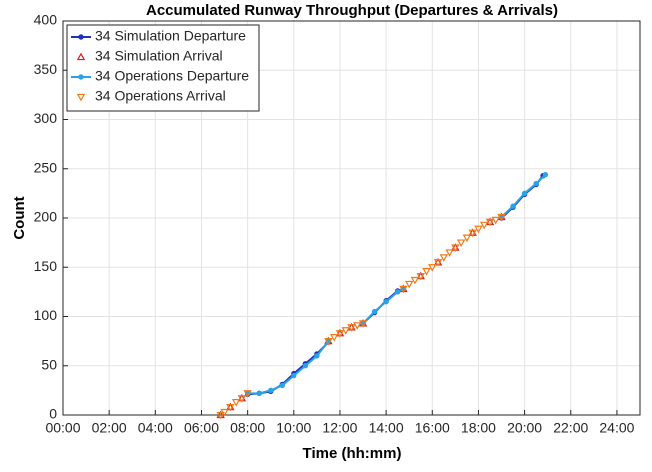  Describe the element at coordinates (159, 56) in the screenshot. I see `legend-label: 34 Simulation Arrival` at that location.